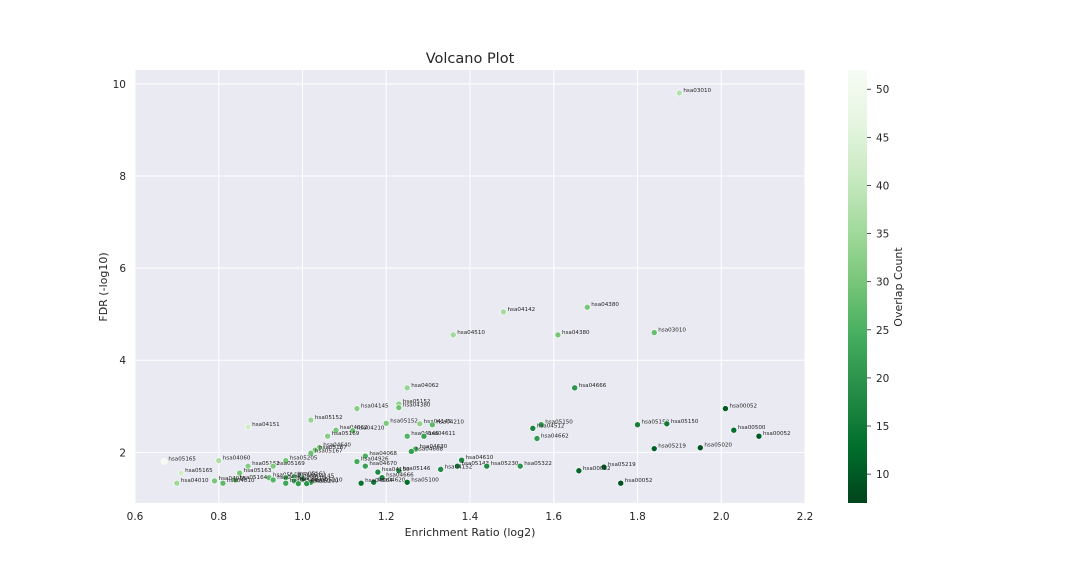 This screenshot has width=1080, height=580. What do you see at coordinates (450, 423) in the screenshot?
I see `point-label: hsa04210` at bounding box center [450, 423].